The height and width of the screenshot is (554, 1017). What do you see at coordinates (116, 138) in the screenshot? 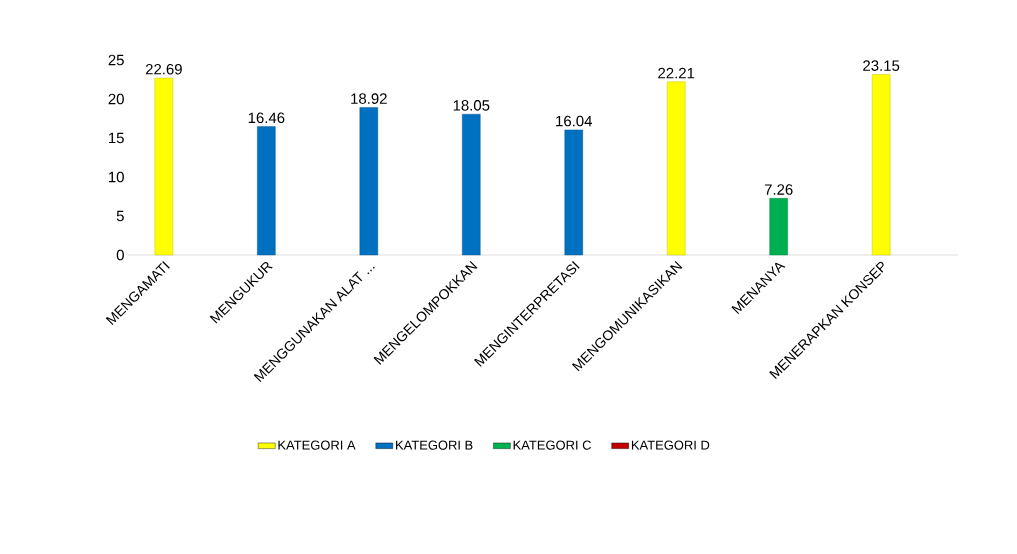
I see `y-tick-label: 15` at bounding box center [116, 138].